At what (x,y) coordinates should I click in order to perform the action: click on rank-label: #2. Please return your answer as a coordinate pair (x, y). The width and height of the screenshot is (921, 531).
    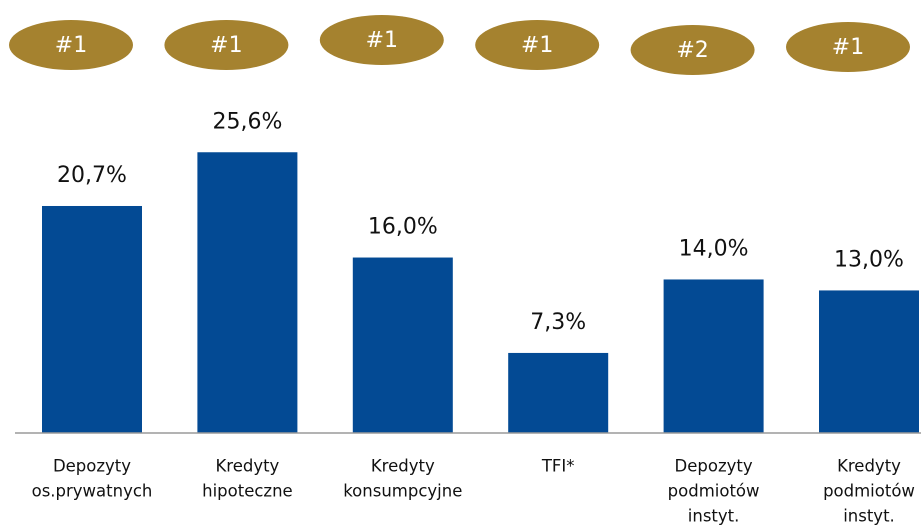
    Looking at the image, I should click on (692, 50).